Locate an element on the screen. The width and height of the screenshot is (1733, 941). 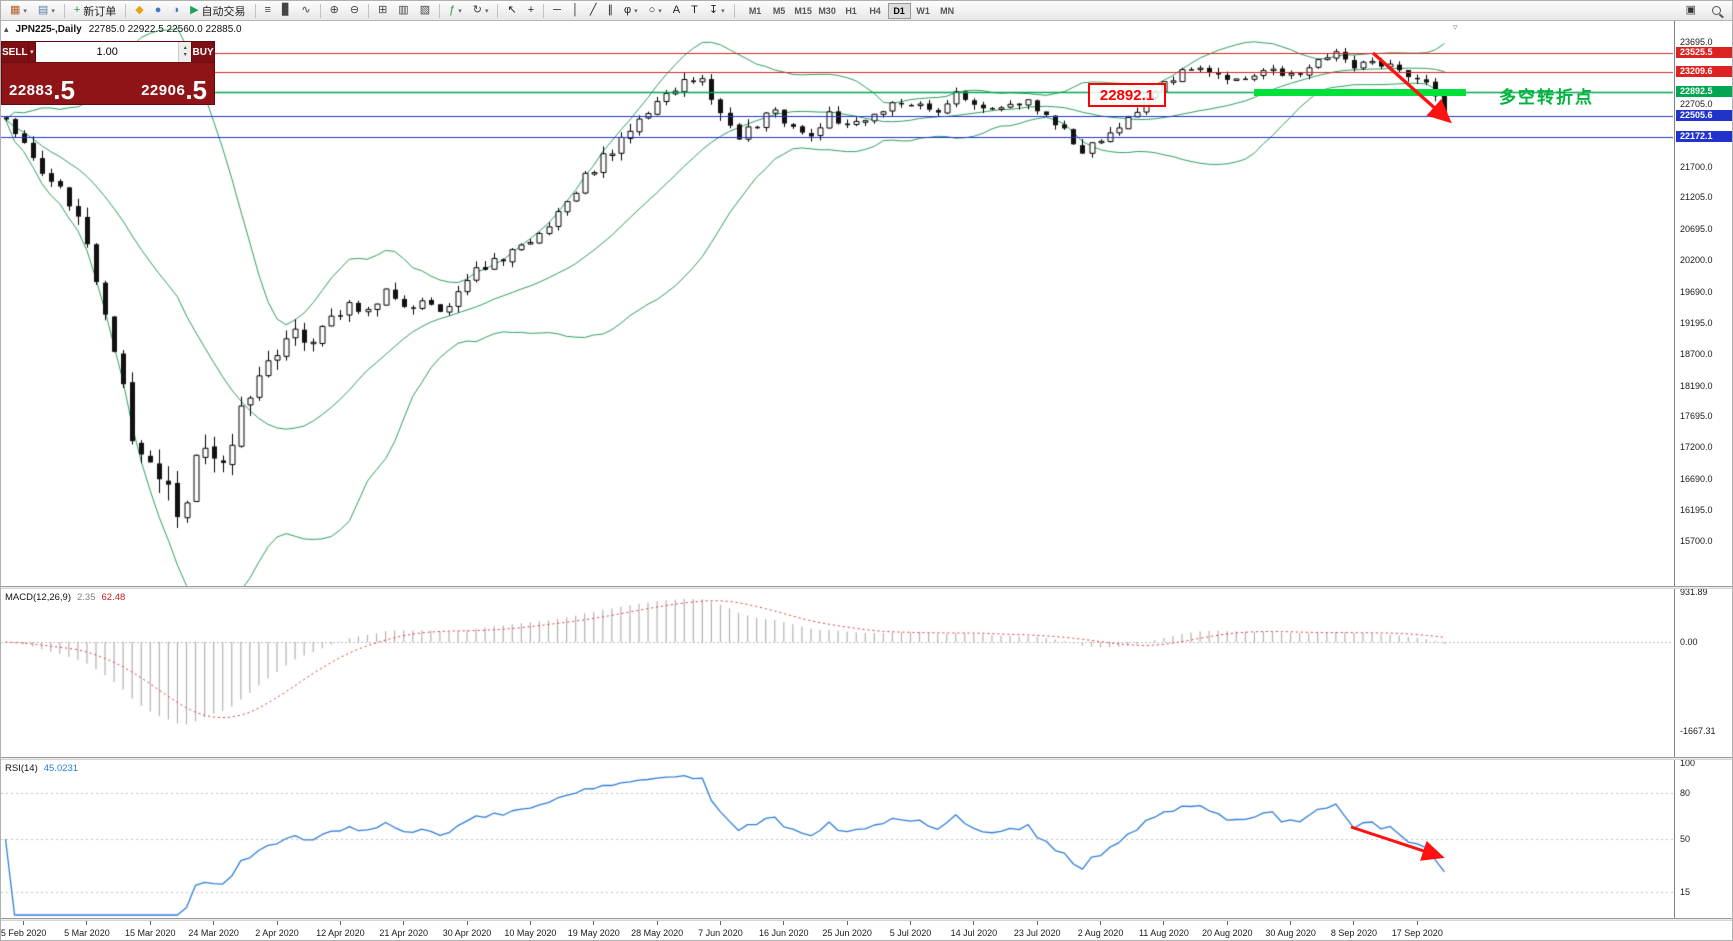
market-watch-button: ● is located at coordinates (158, 11).